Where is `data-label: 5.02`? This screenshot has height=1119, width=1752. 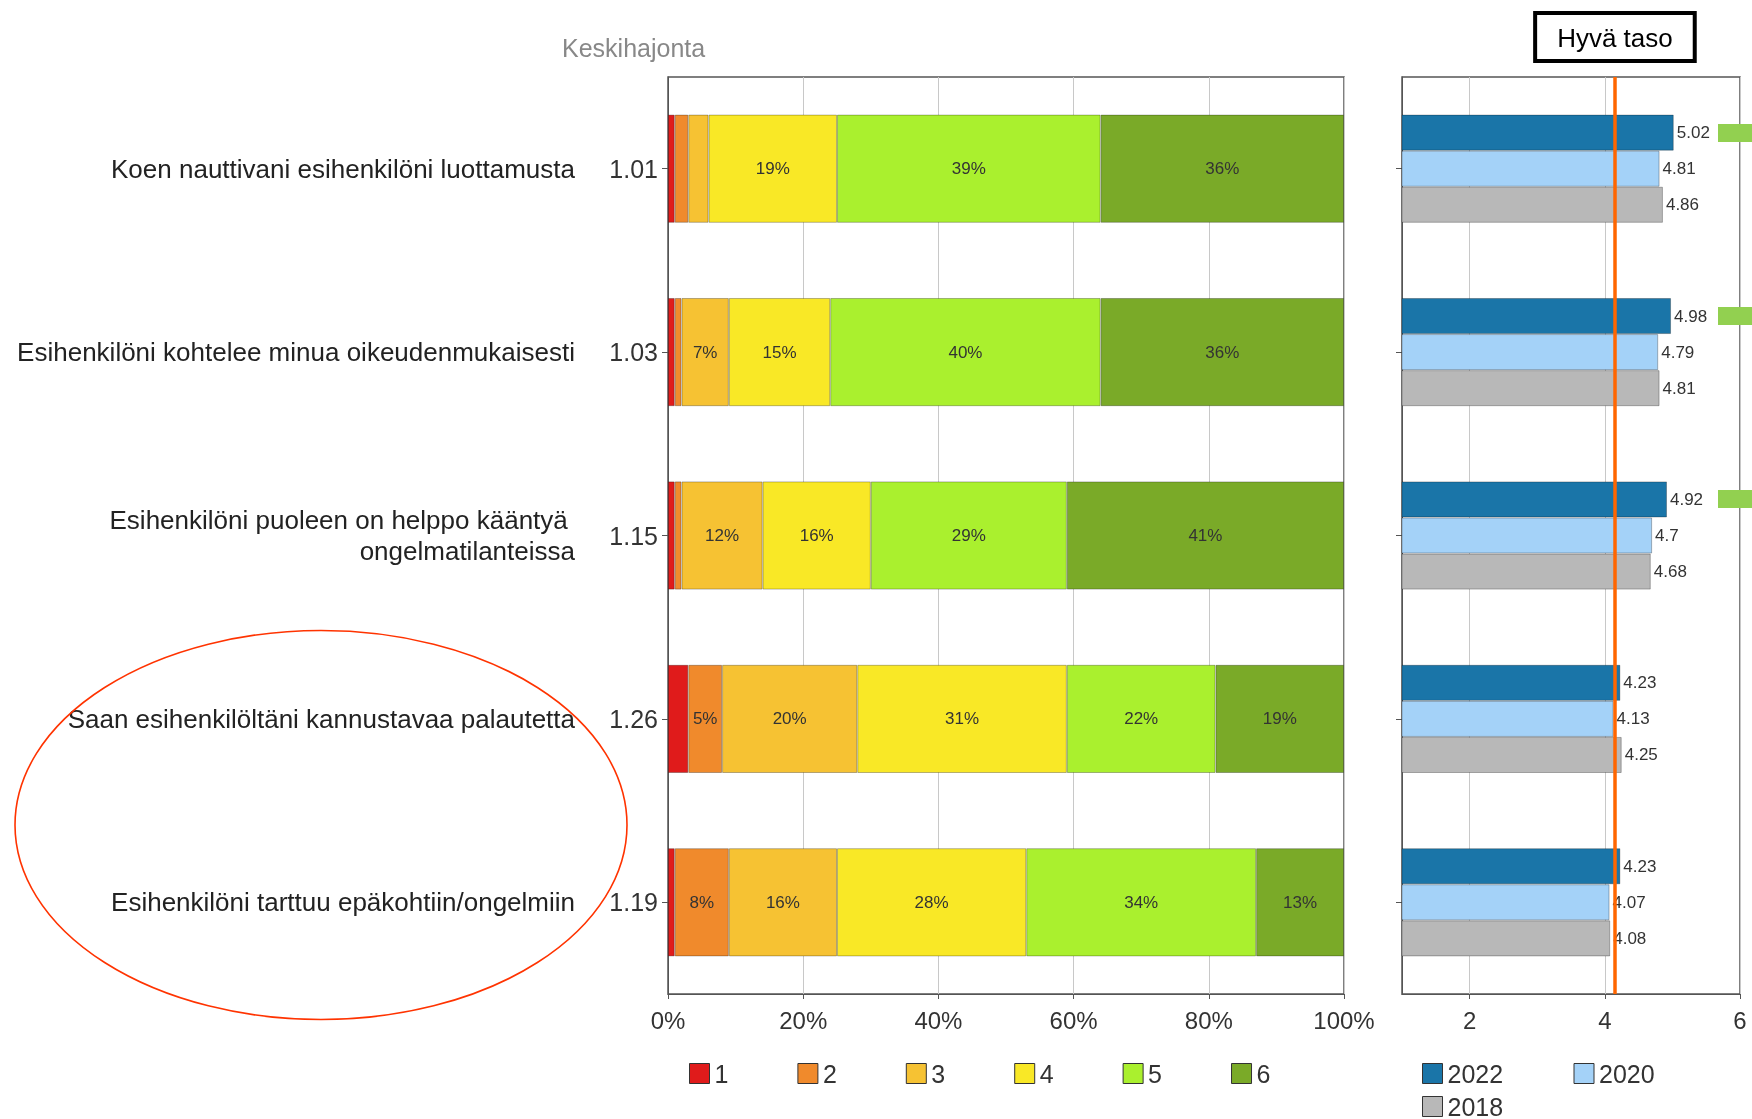 data-label: 5.02 is located at coordinates (1693, 133).